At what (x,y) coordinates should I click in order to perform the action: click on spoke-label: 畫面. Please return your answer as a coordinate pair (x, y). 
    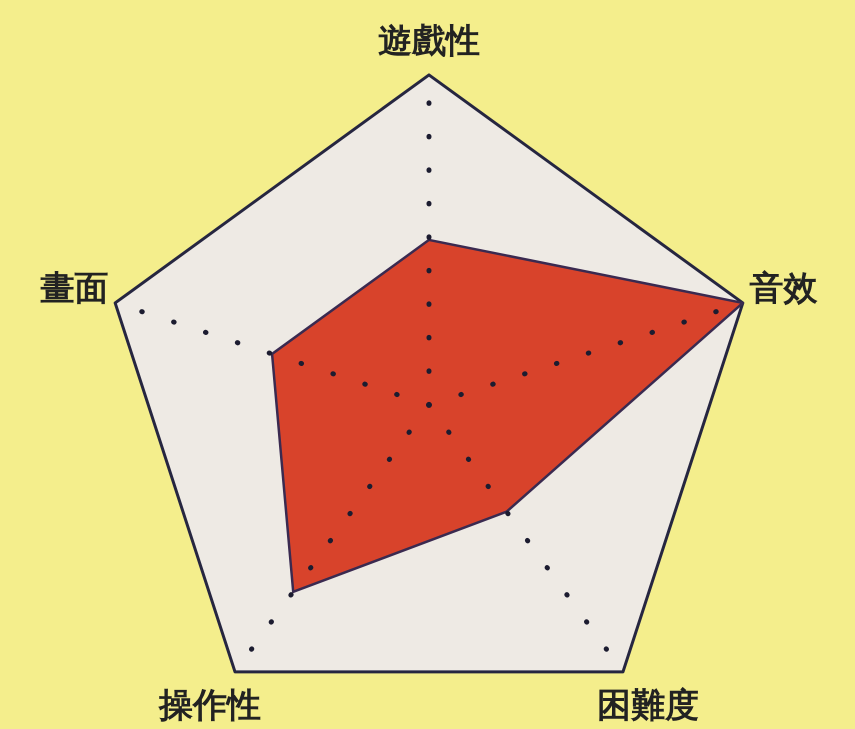
    Looking at the image, I should click on (74, 288).